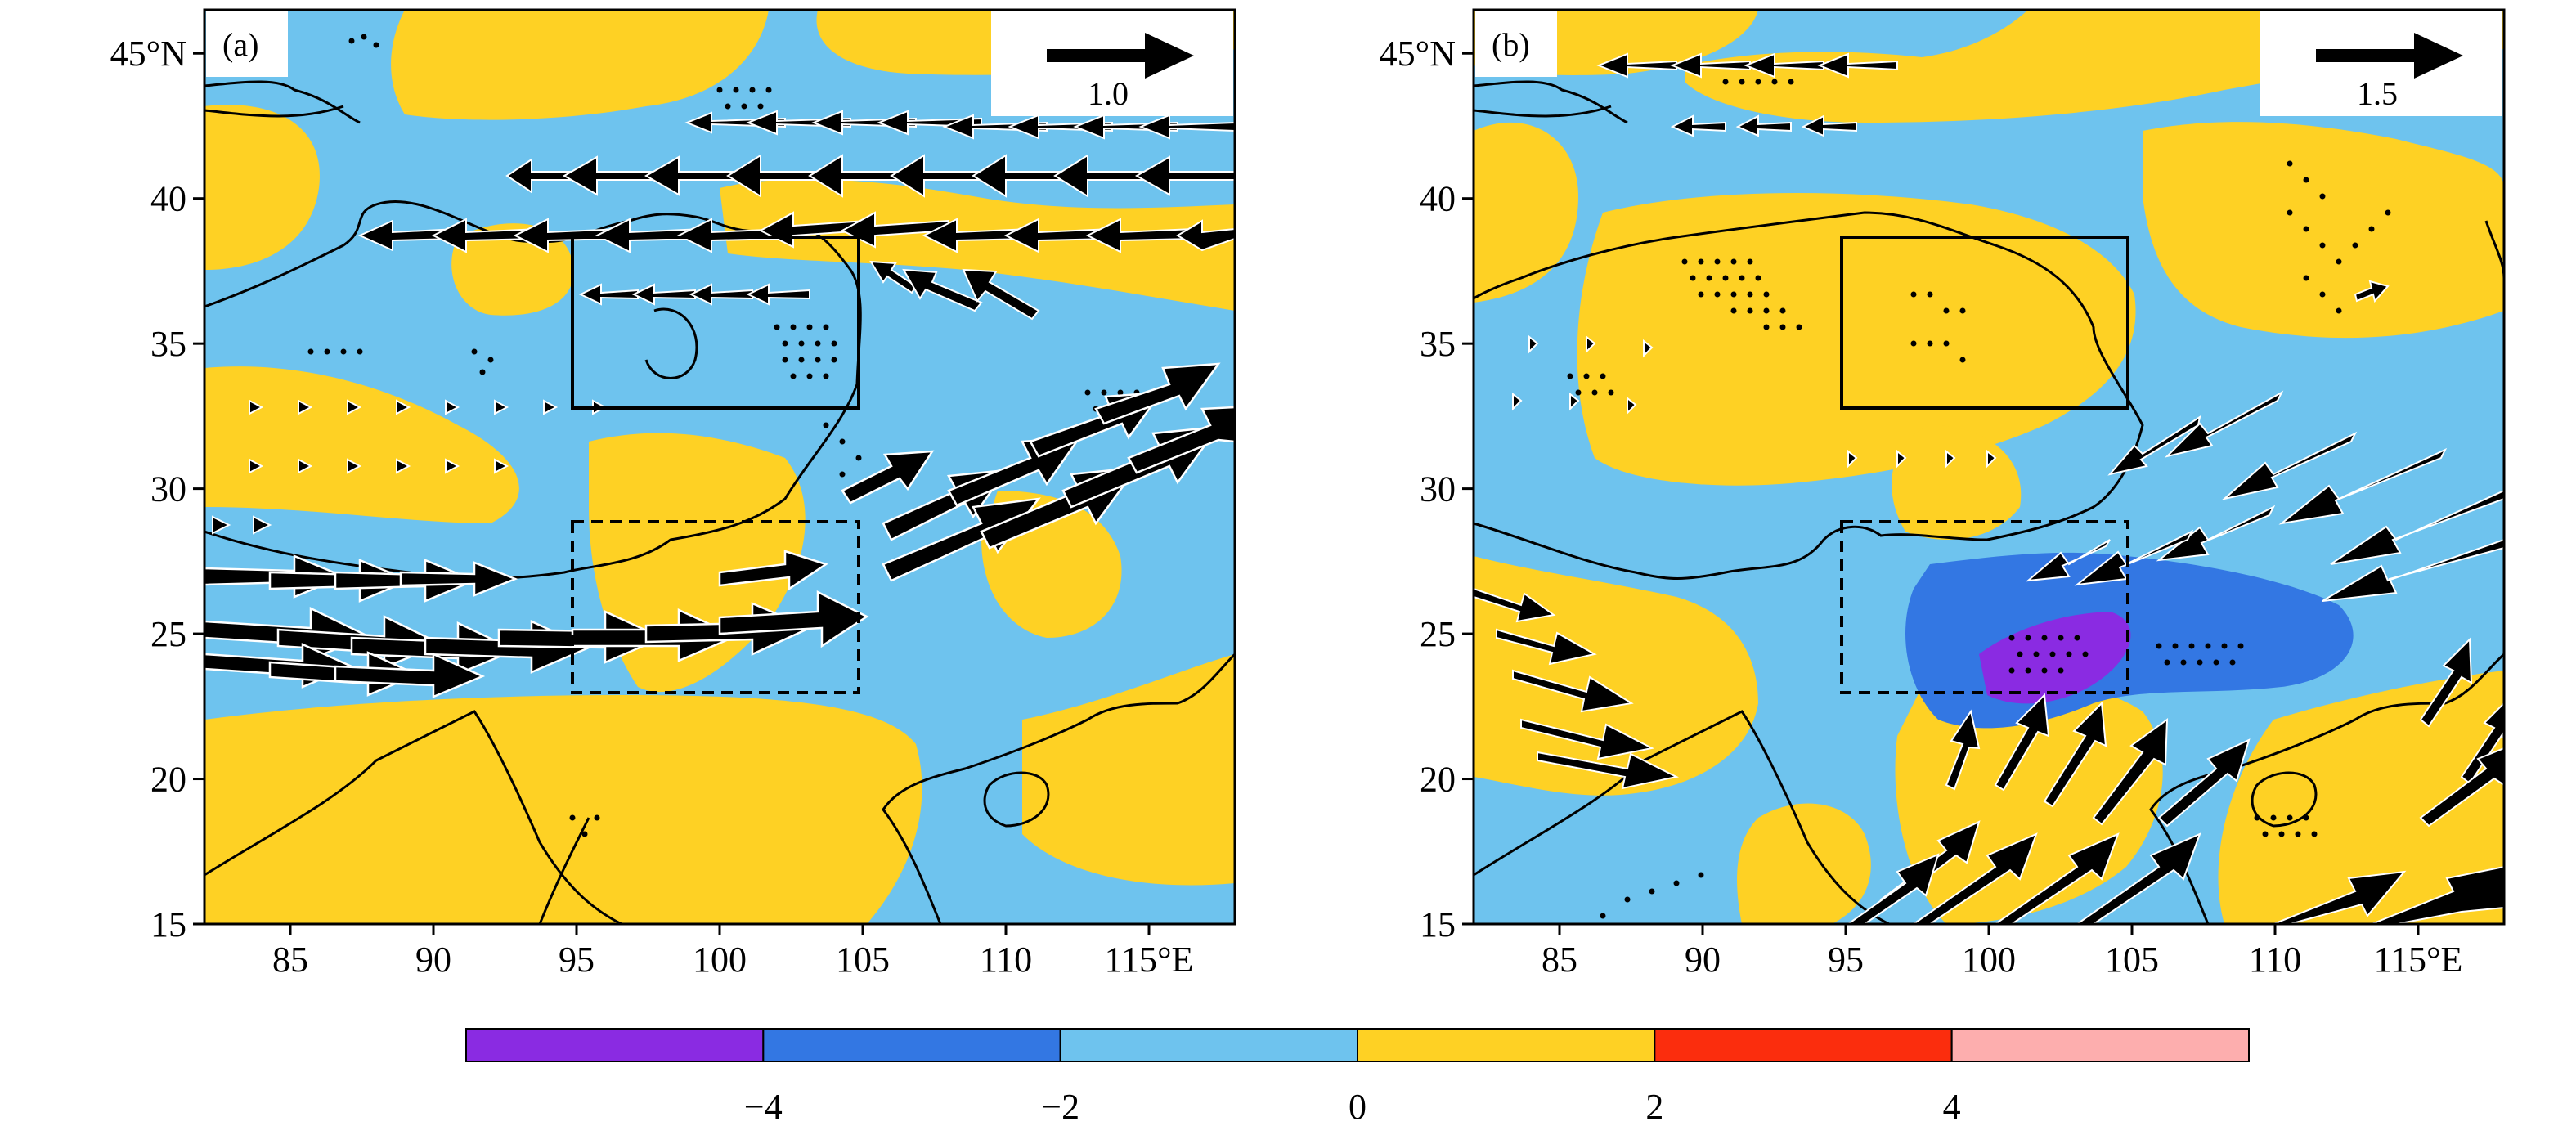 This screenshot has height=1135, width=2576. I want to click on panel-a-small-easterly-arrows, so click(410, 467).